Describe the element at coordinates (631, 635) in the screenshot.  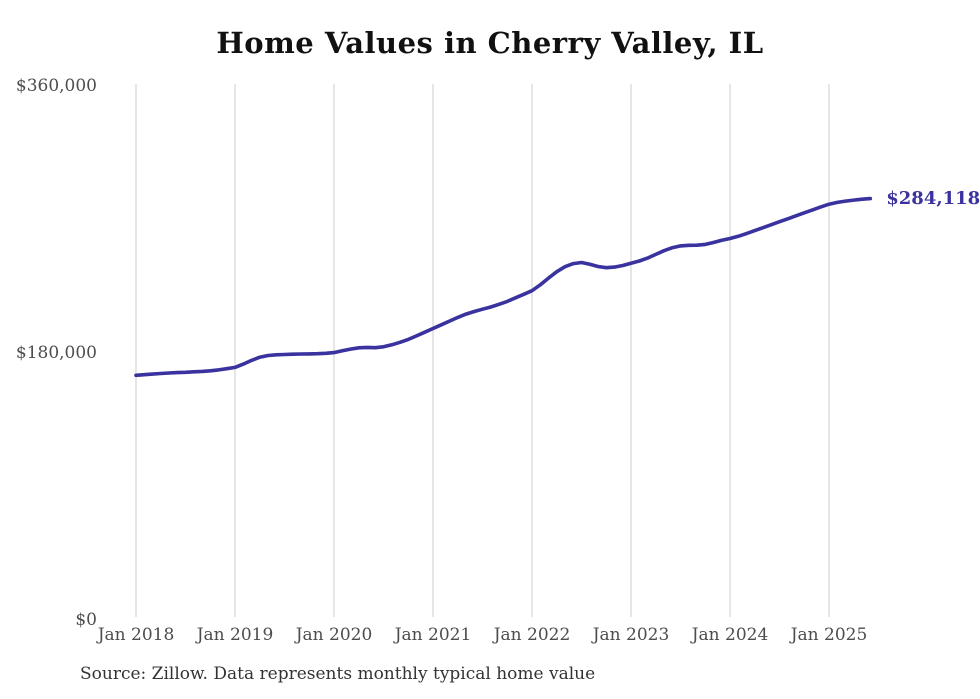
I see `x-tick-label: Jan 2023` at that location.